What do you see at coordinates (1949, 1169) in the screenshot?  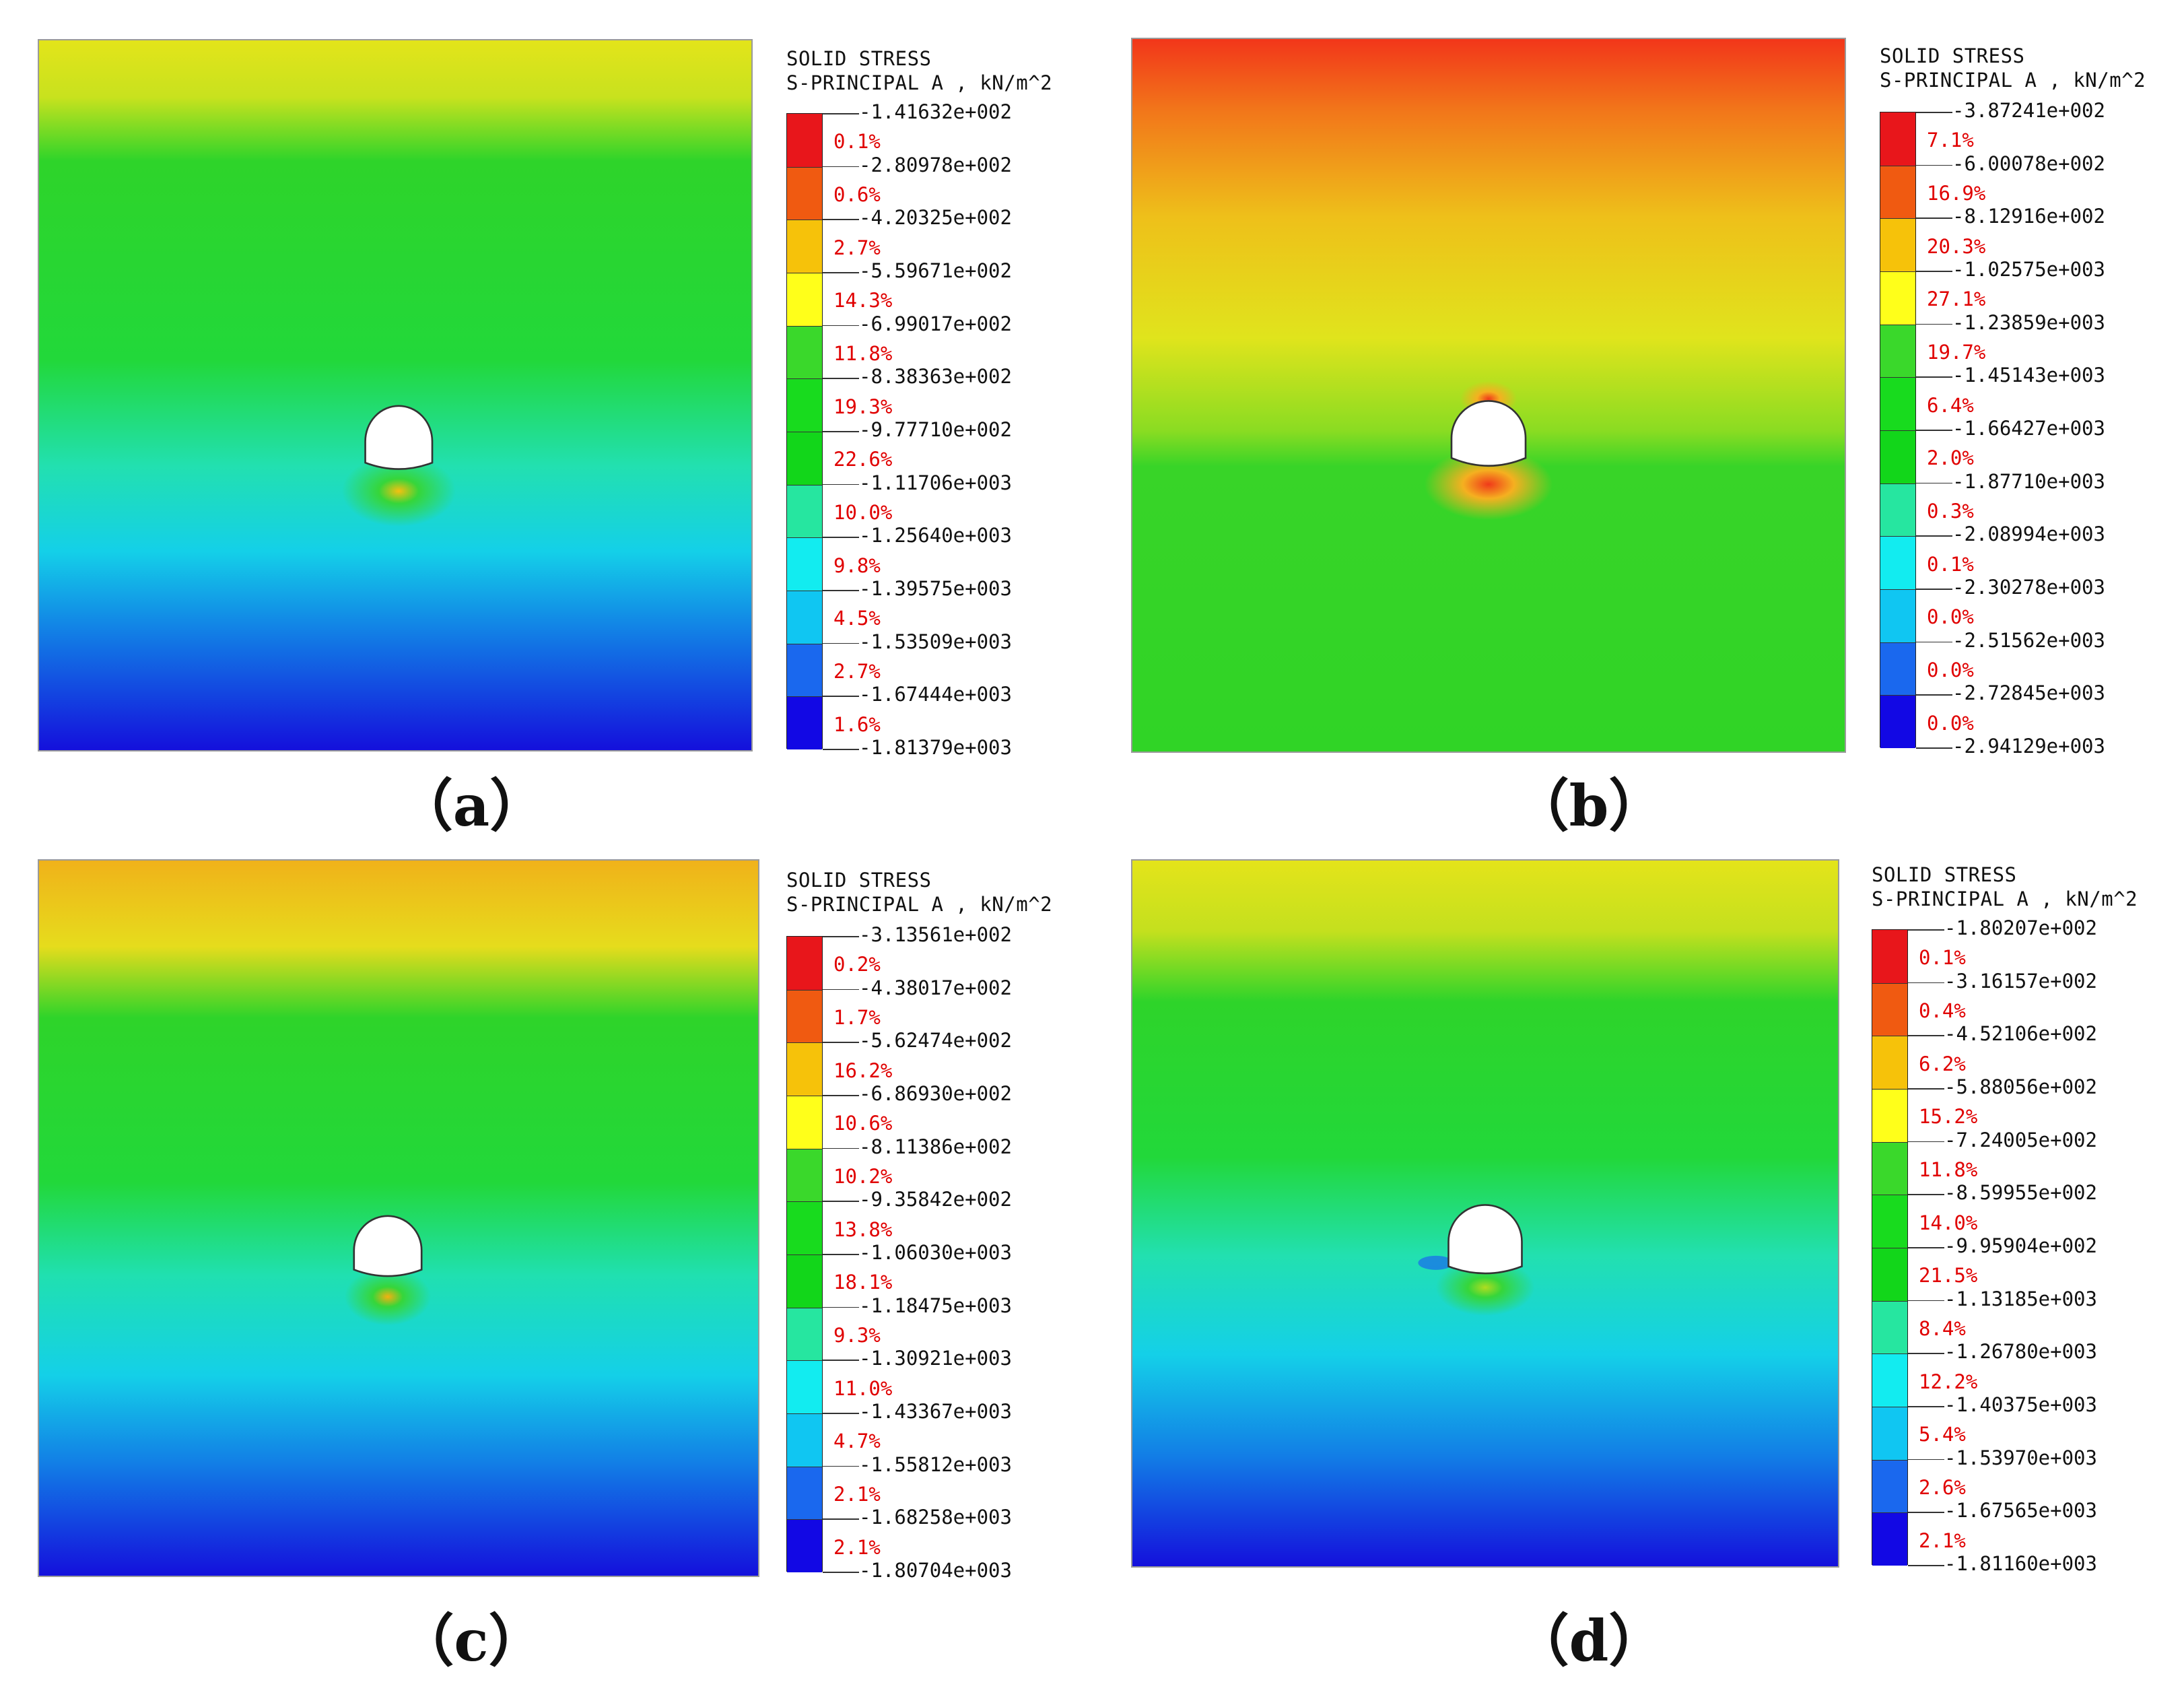 I see `legend-percent: 11.8%` at bounding box center [1949, 1169].